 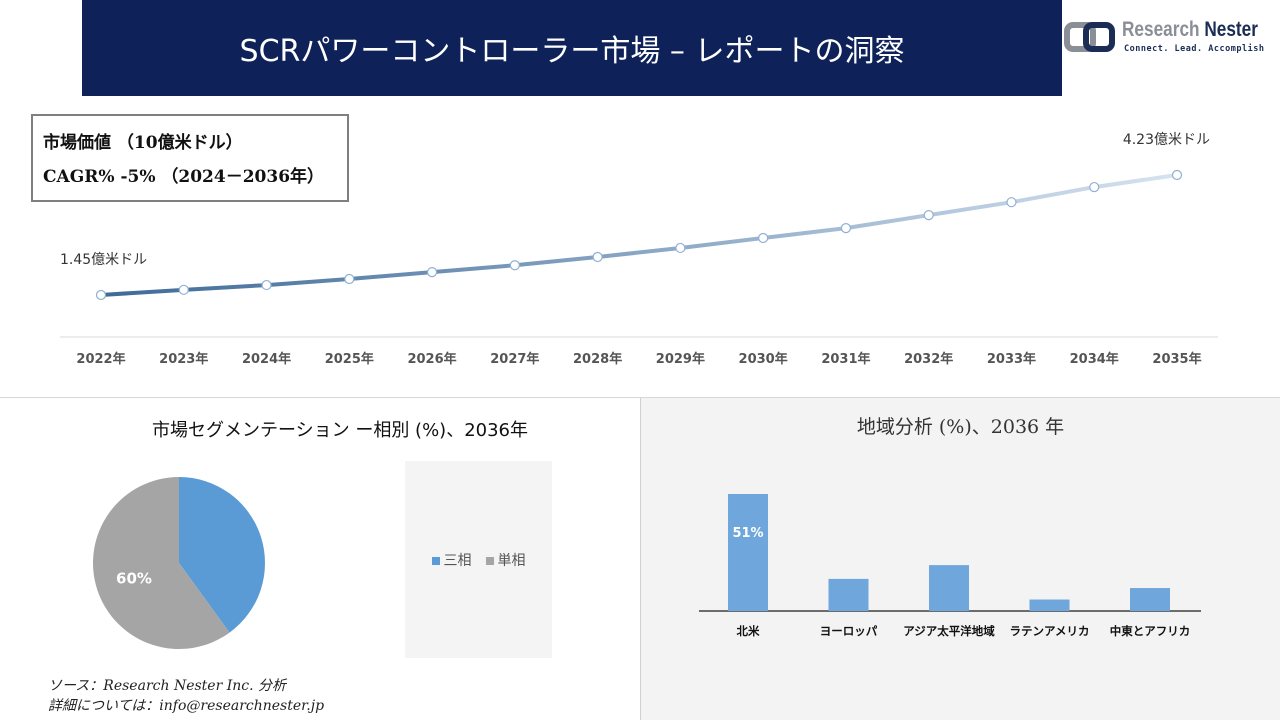 I want to click on market-line, so click(x=639, y=235).